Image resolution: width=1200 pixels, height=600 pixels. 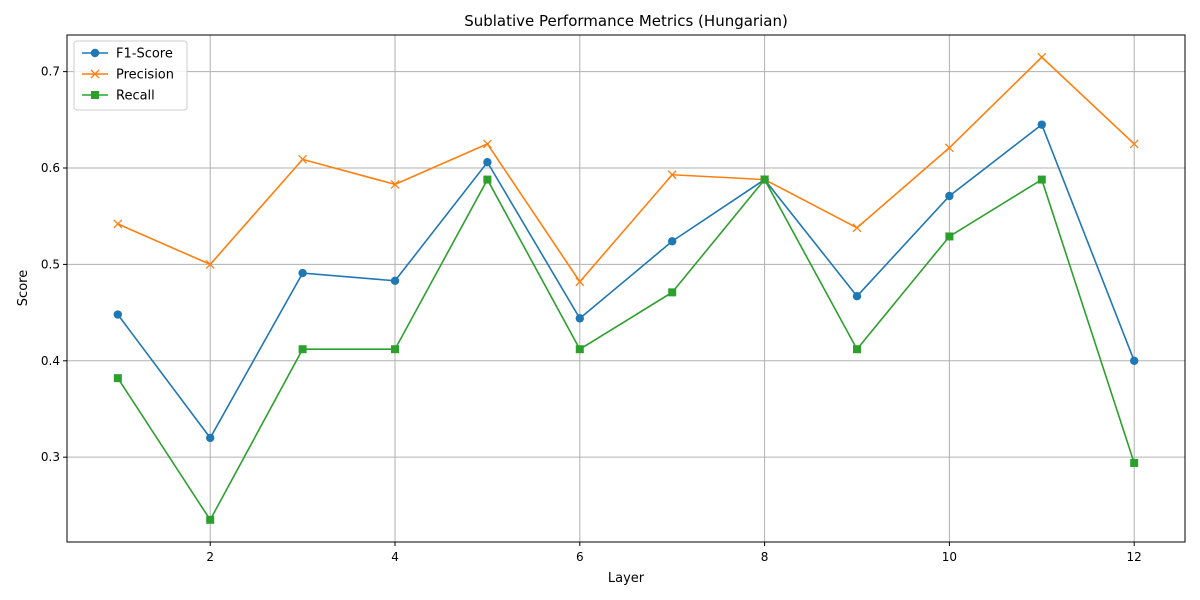 I want to click on x-axis-label: Layer, so click(x=626, y=578).